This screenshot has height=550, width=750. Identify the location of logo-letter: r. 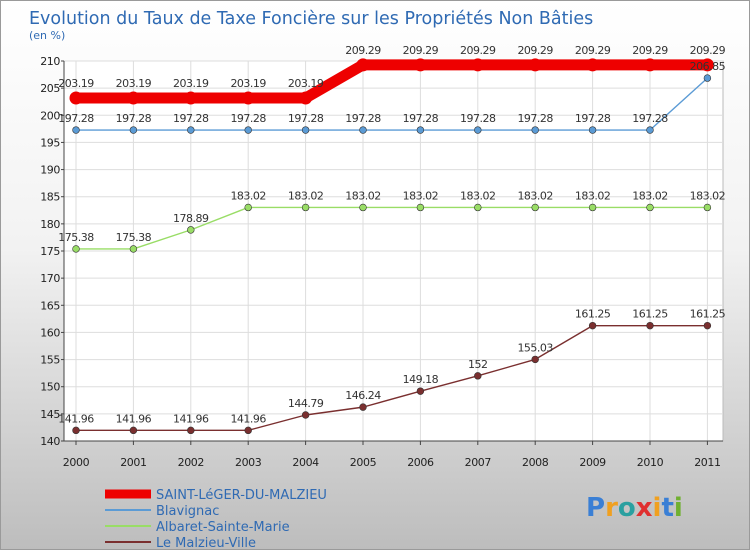
(611, 508).